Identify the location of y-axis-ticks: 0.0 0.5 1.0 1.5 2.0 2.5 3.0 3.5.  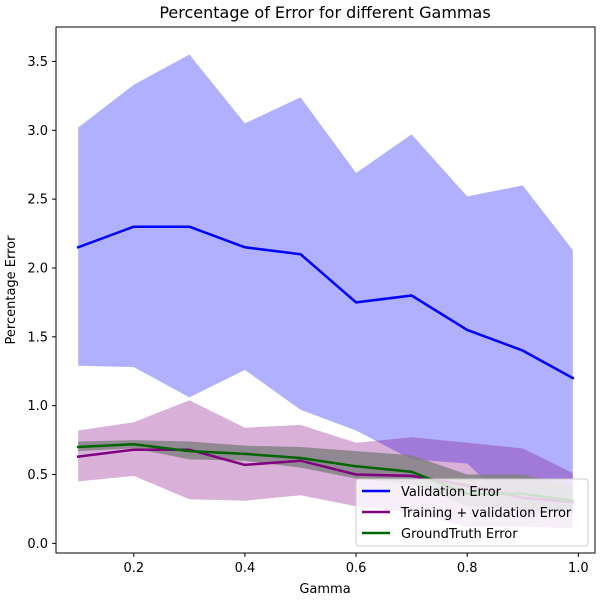
(41, 303).